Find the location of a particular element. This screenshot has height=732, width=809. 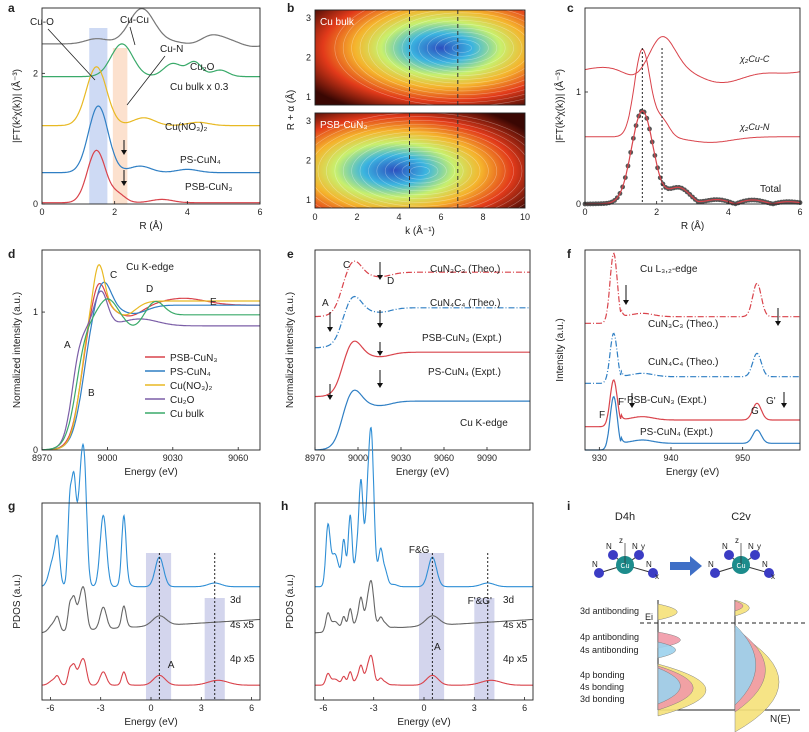

x-axis-label: N(E) is located at coordinates (780, 719).